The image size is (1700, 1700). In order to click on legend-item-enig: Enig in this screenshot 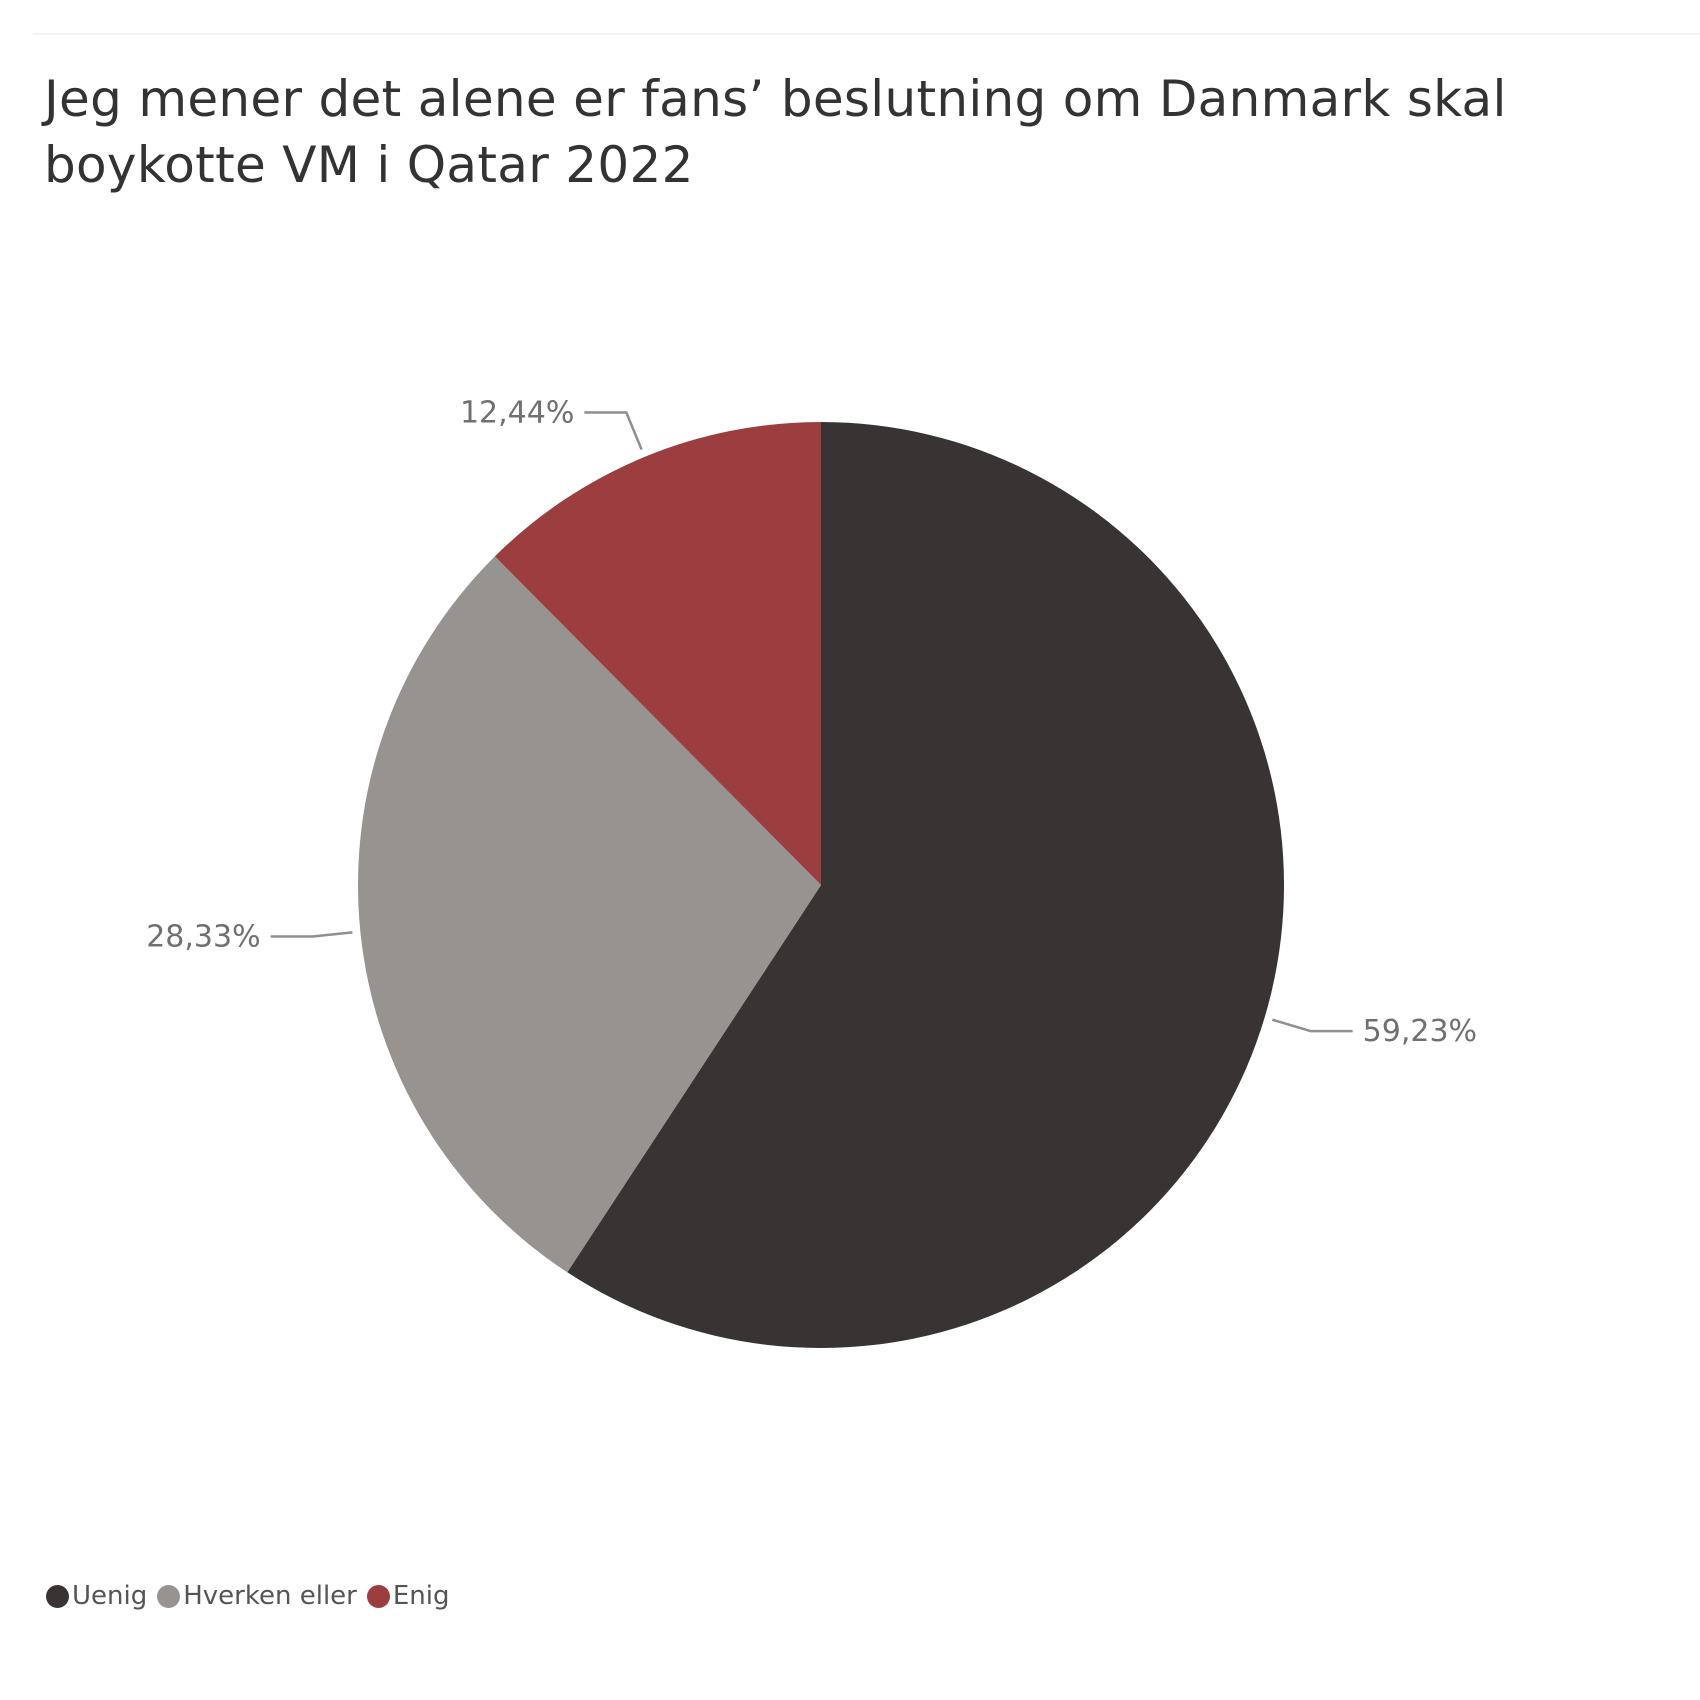, I will do `click(408, 1596)`.